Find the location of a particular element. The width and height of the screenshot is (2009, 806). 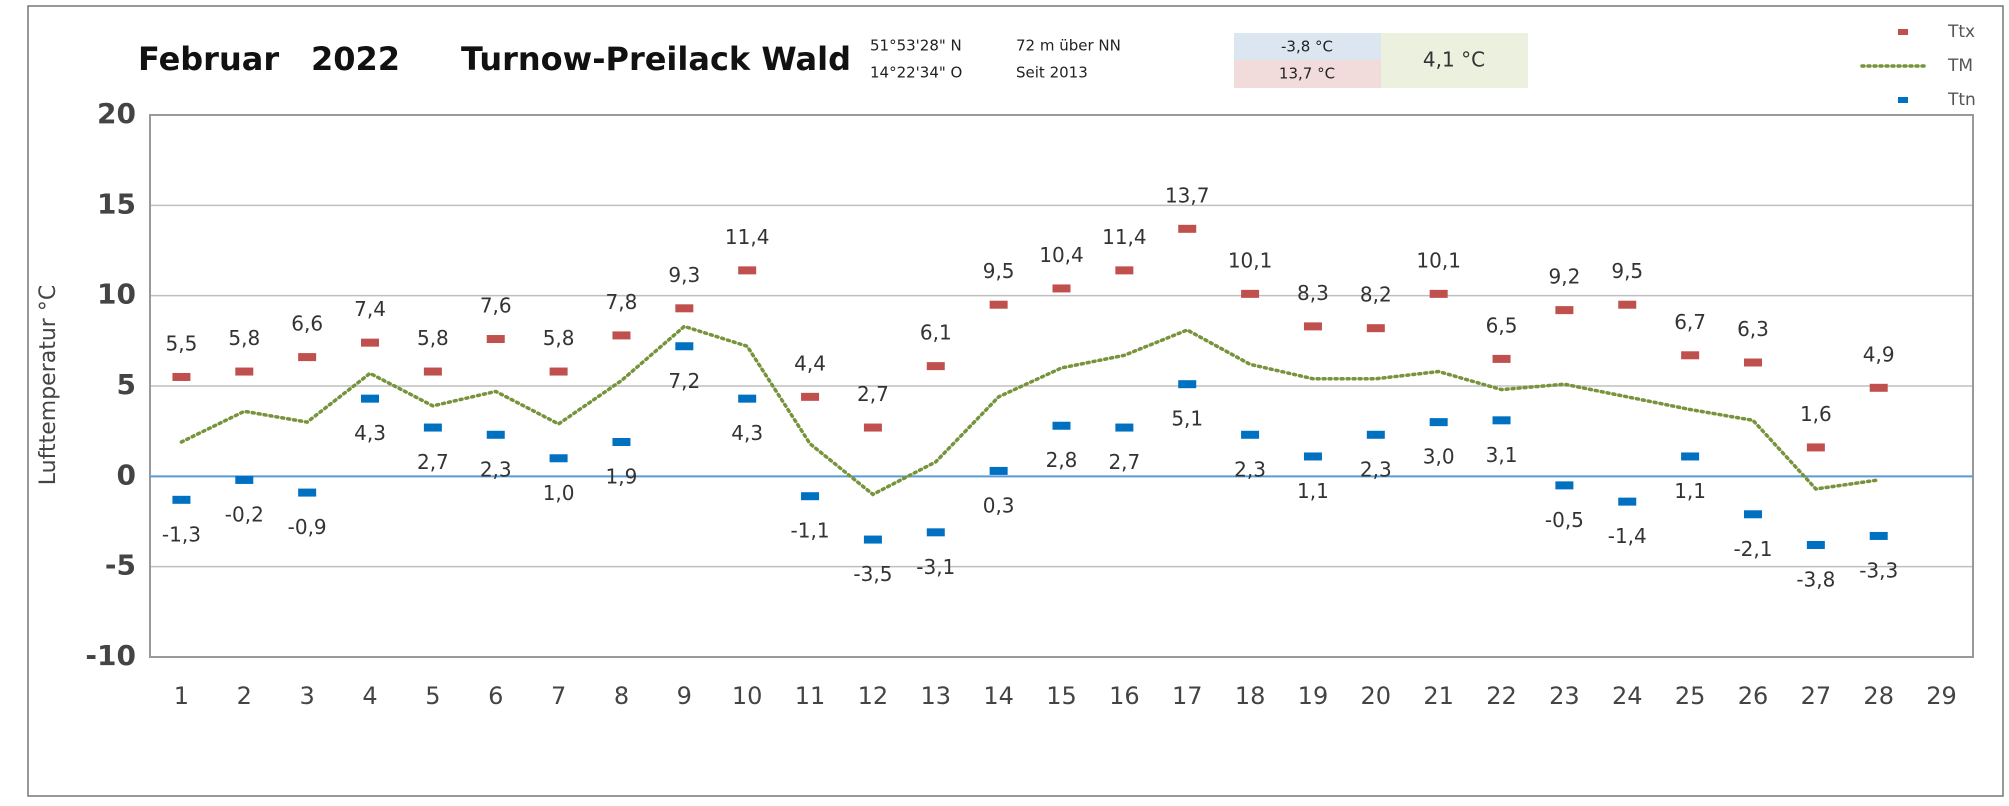

data-label: 7,2 is located at coordinates (684, 381).